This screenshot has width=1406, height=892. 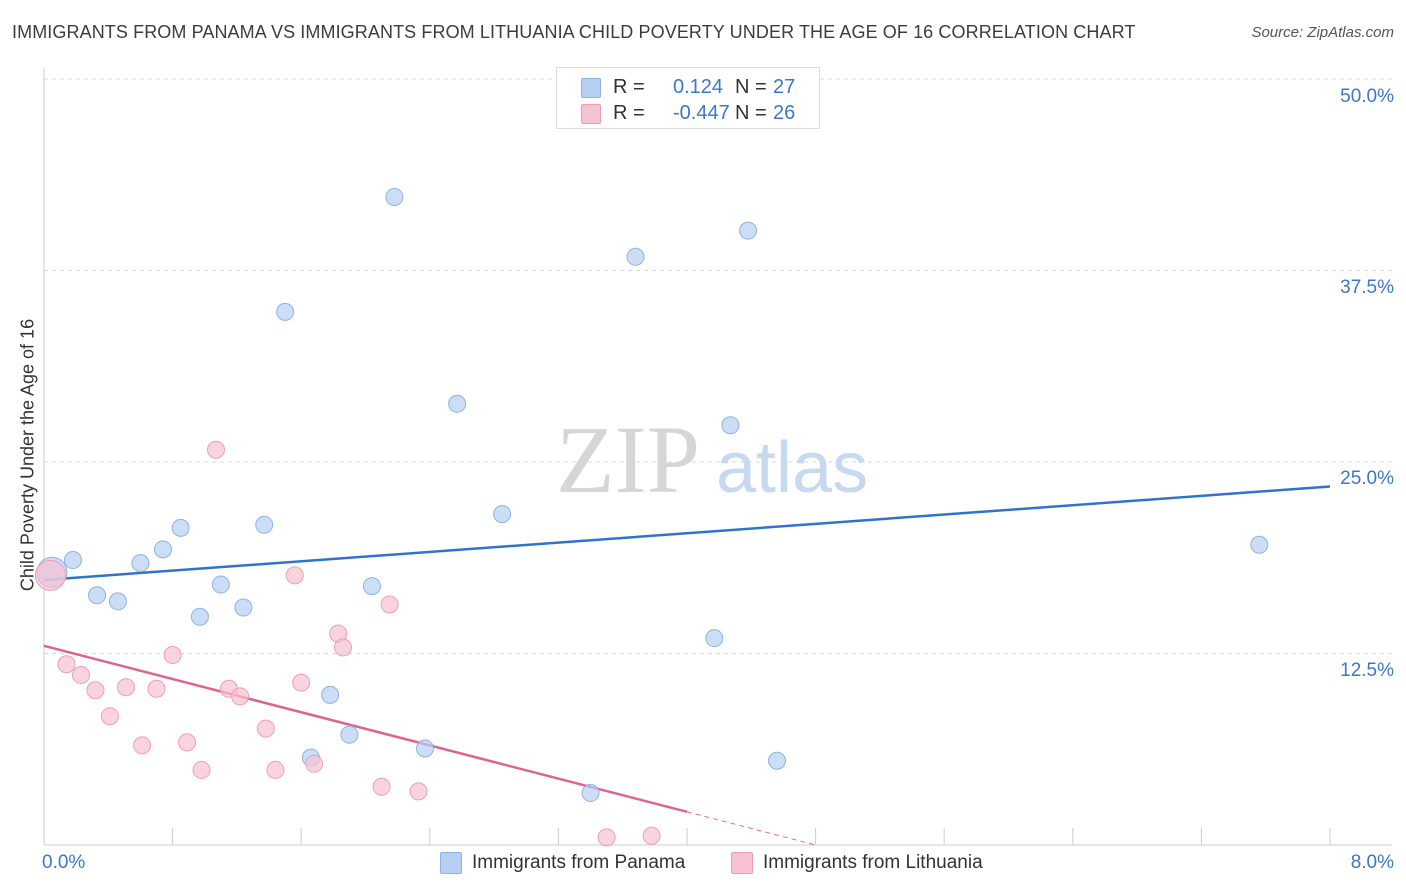 What do you see at coordinates (628, 459) in the screenshot?
I see `watermark-zip: ZIP` at bounding box center [628, 459].